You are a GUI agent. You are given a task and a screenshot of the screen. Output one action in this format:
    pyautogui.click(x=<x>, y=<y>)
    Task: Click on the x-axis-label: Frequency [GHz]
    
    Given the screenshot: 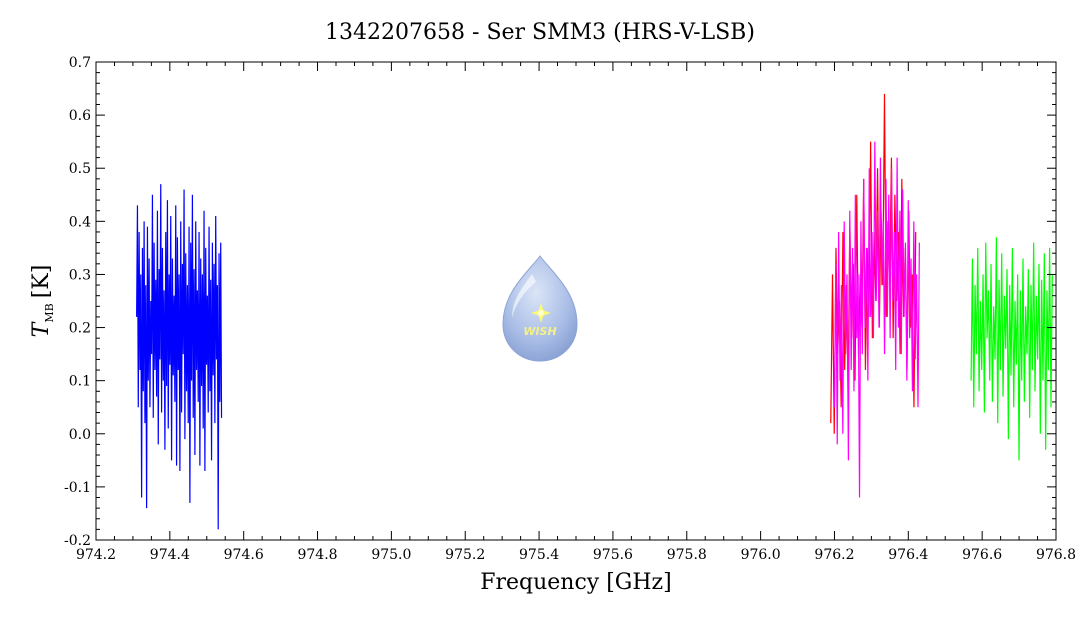 What is the action you would take?
    pyautogui.click(x=576, y=582)
    